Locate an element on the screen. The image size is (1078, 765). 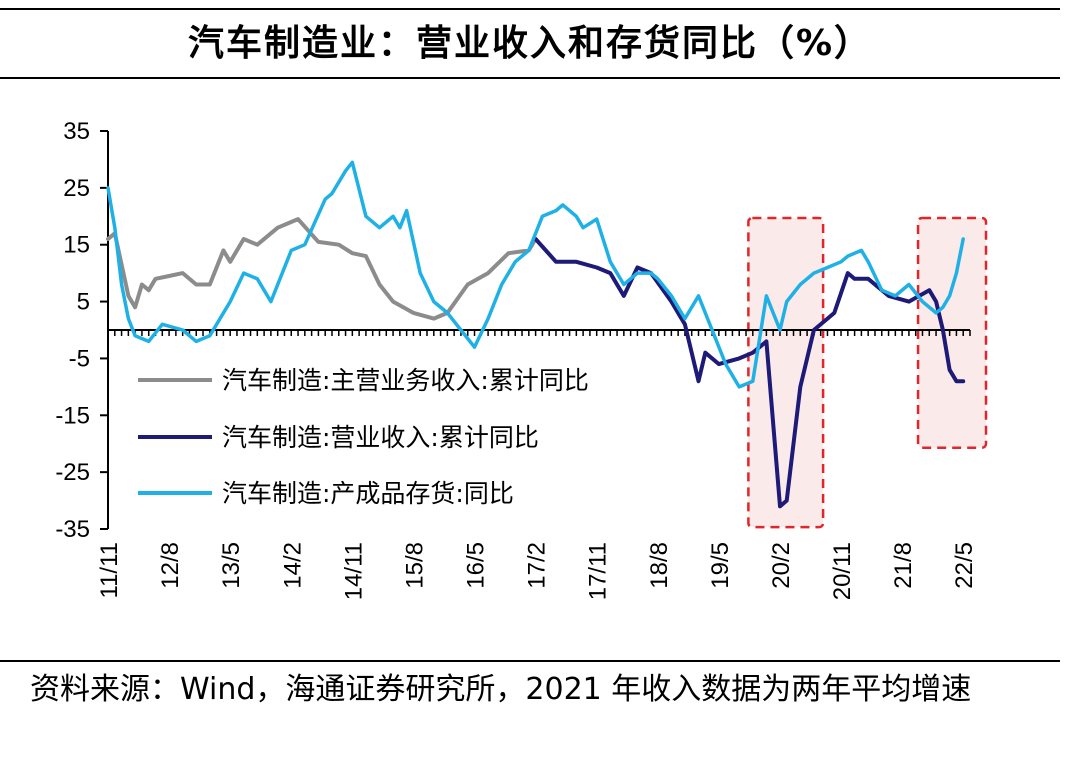
x-tick-label: 12/8 is located at coordinates (170, 565).